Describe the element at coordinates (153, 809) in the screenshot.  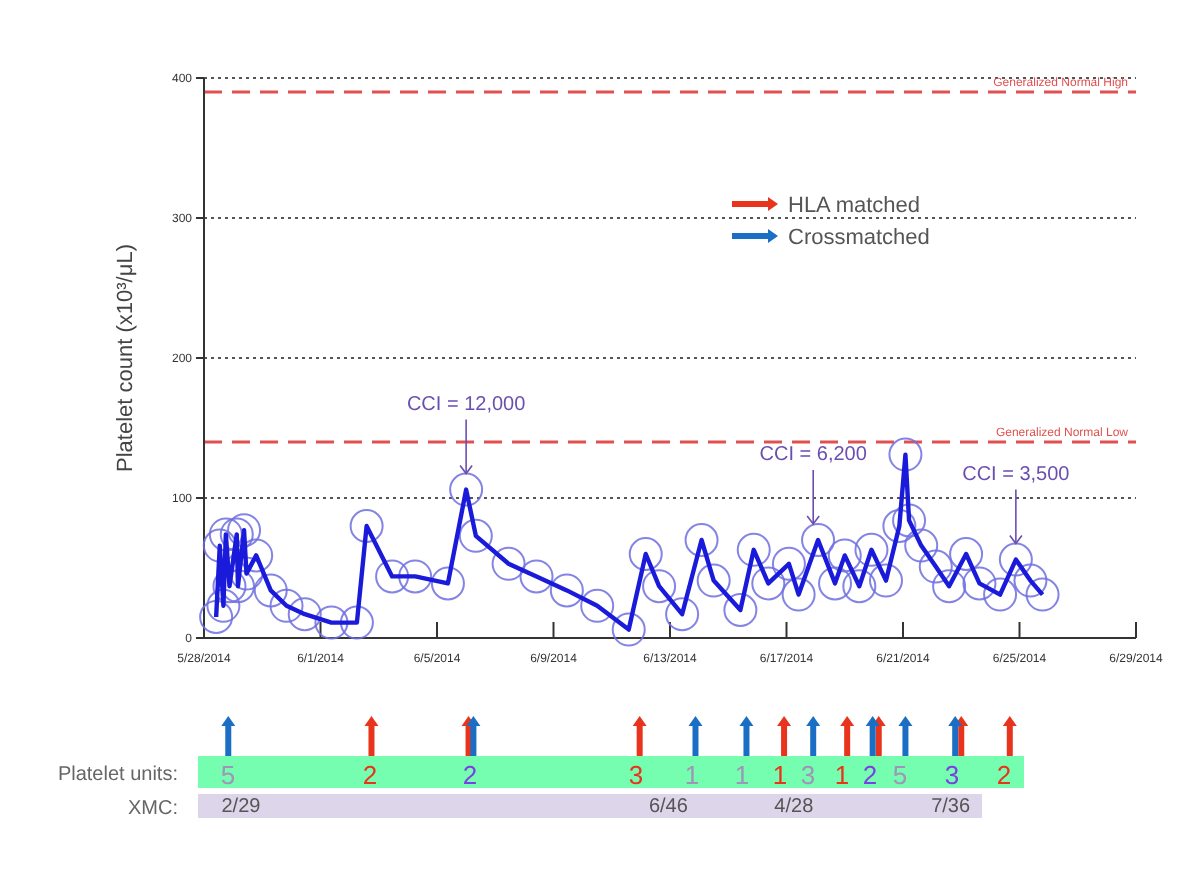
I see `text: XMC:` at that location.